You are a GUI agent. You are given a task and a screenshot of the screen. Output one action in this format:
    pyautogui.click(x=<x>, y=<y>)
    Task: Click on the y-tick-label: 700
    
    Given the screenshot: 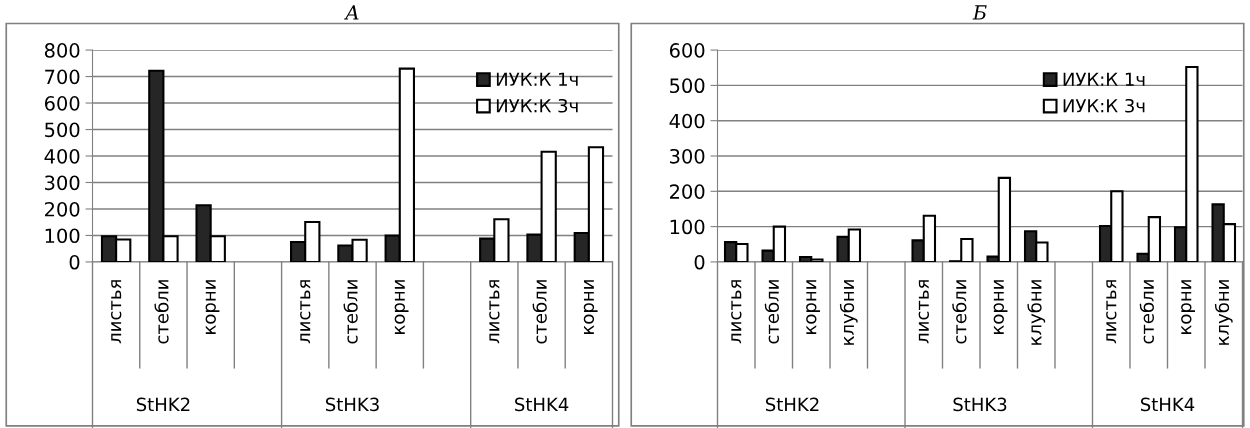 What is the action you would take?
    pyautogui.click(x=62, y=77)
    